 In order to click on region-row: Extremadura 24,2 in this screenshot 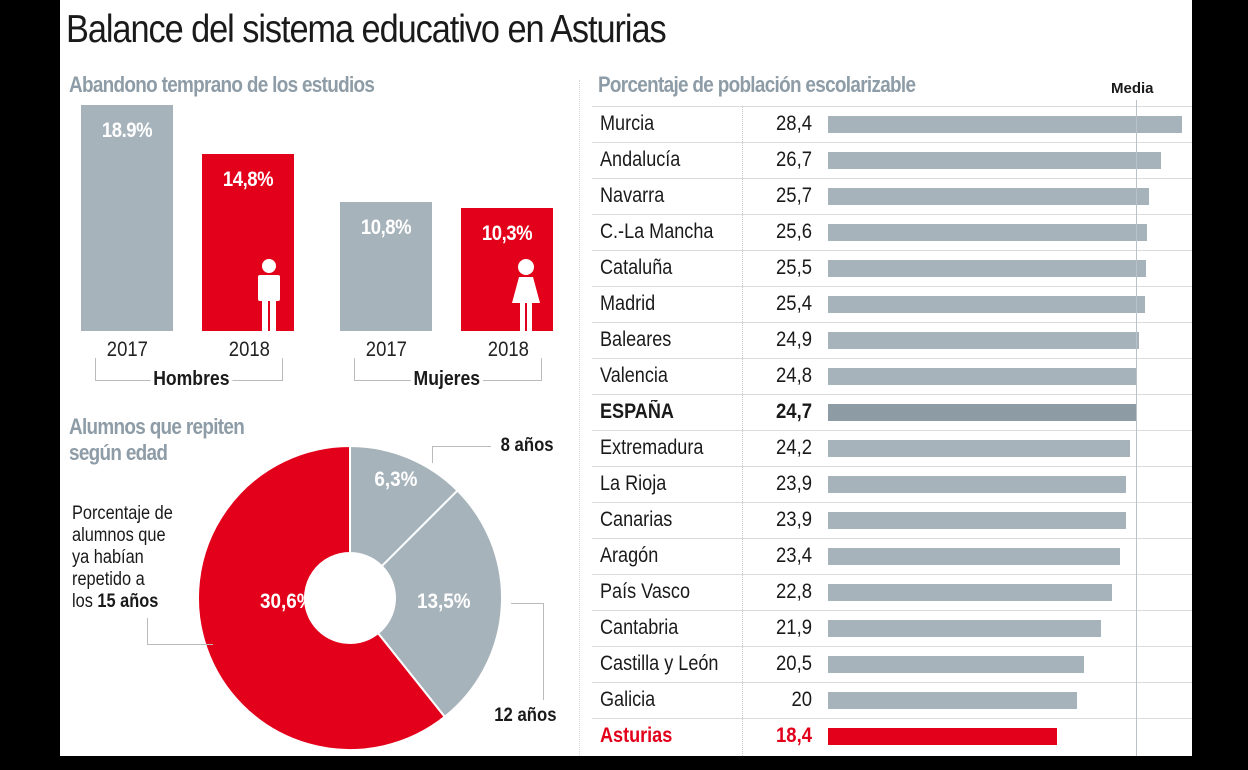, I will do `click(892, 448)`.